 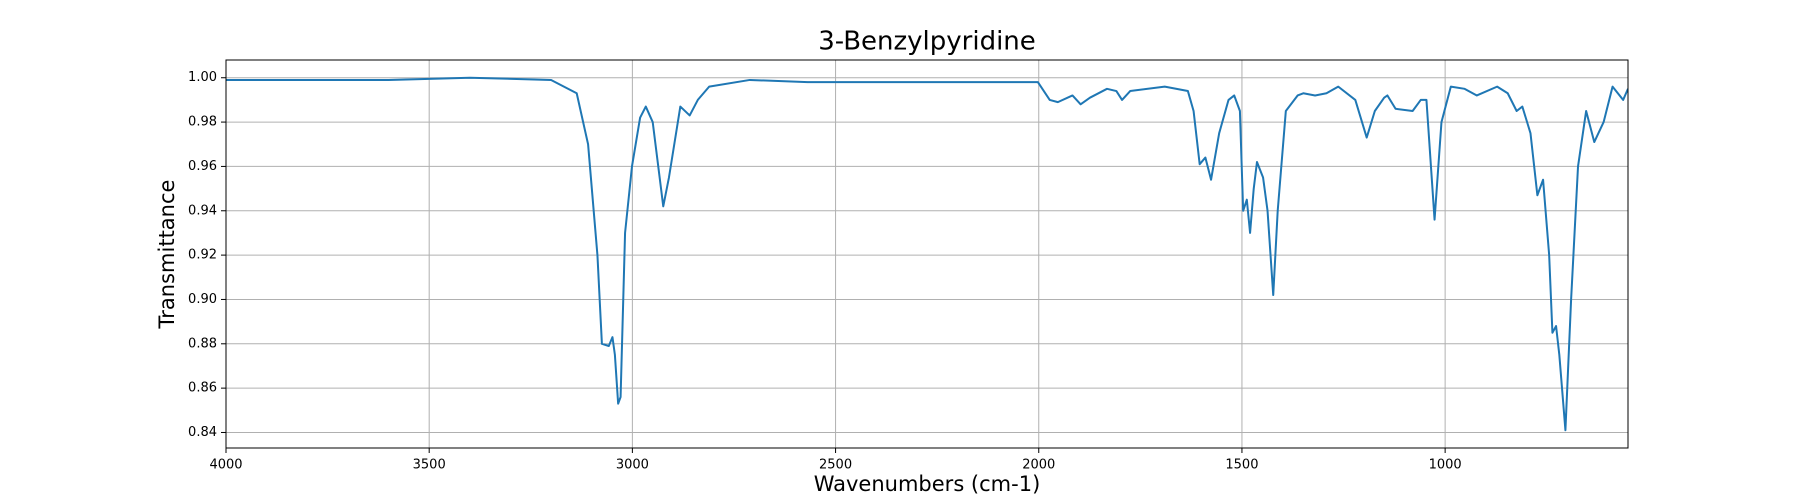 What do you see at coordinates (202, 388) in the screenshot?
I see `y-tick-label: 0.86` at bounding box center [202, 388].